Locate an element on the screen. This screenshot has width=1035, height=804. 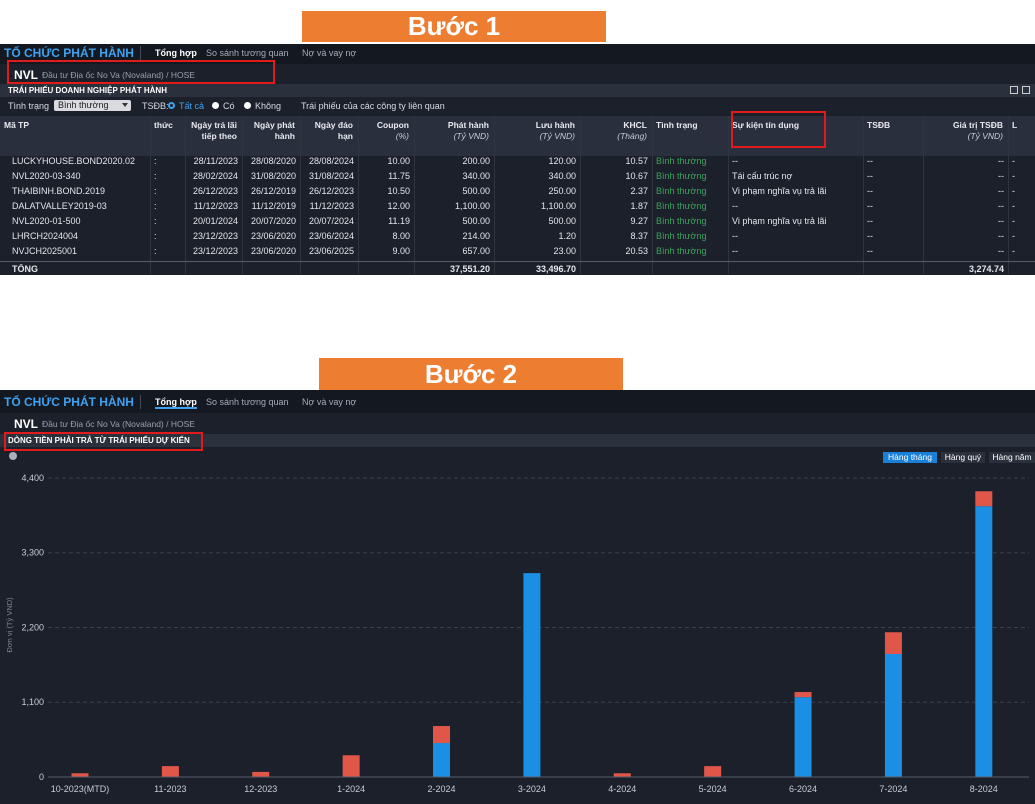
table-cell: 10.00 is located at coordinates (398, 161).